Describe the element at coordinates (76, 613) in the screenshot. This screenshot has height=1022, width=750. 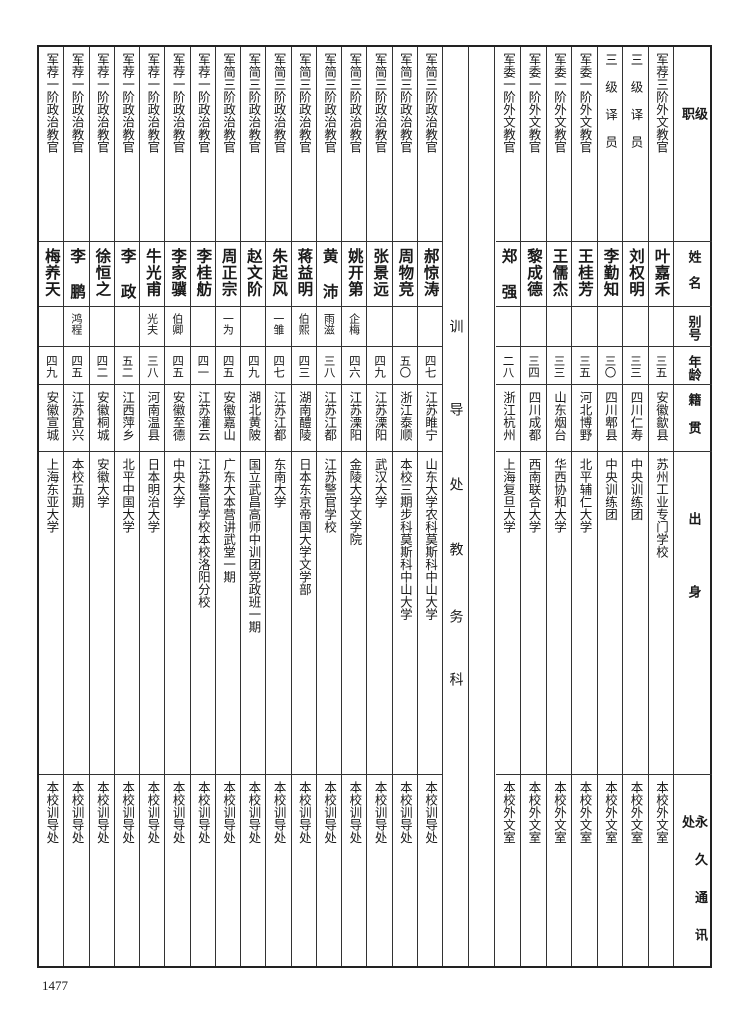
I see `education-cell: 本校五期` at that location.